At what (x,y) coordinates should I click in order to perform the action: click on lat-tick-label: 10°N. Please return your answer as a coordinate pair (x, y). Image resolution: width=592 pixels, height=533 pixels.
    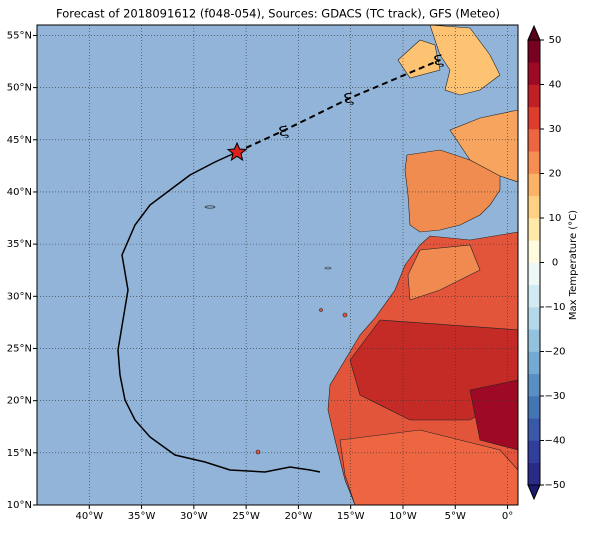
    Looking at the image, I should click on (19, 505).